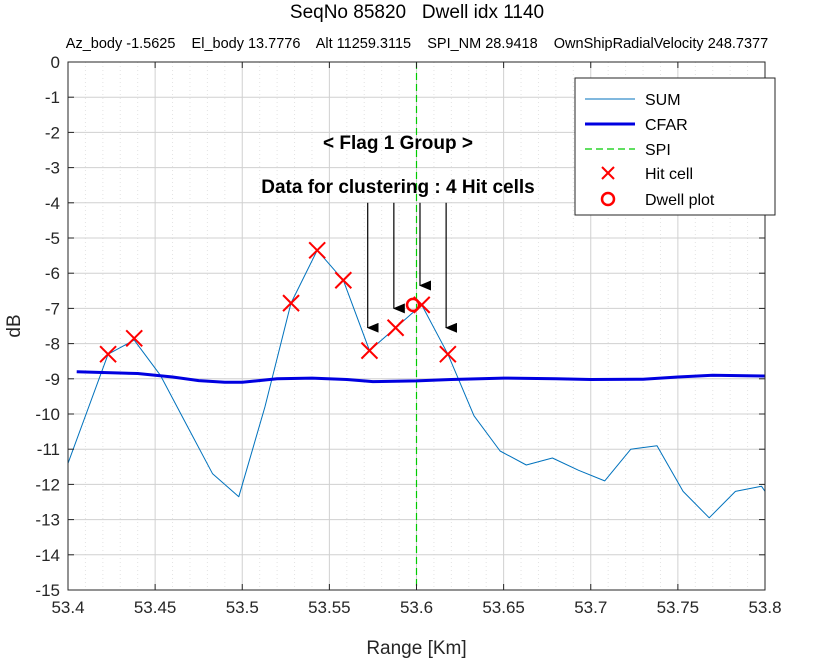  What do you see at coordinates (608, 173) in the screenshot?
I see `legend-hit-cell-marker` at bounding box center [608, 173].